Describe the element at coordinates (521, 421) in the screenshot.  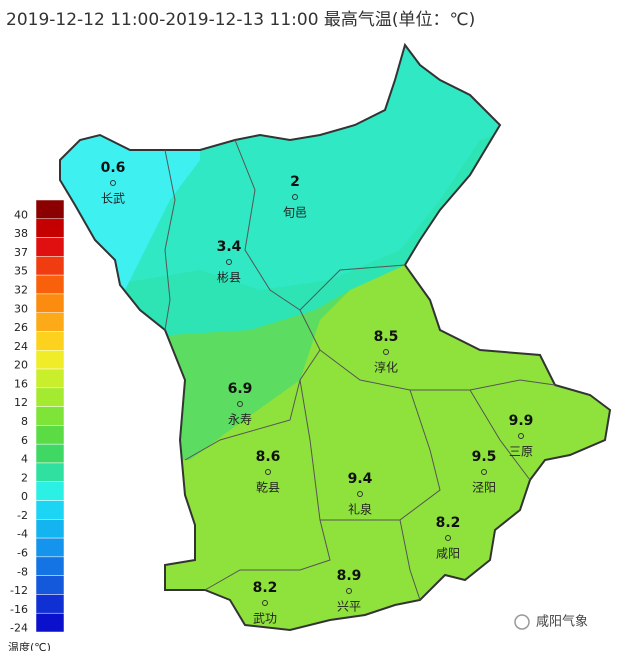
I see `station-value: 9.9` at that location.